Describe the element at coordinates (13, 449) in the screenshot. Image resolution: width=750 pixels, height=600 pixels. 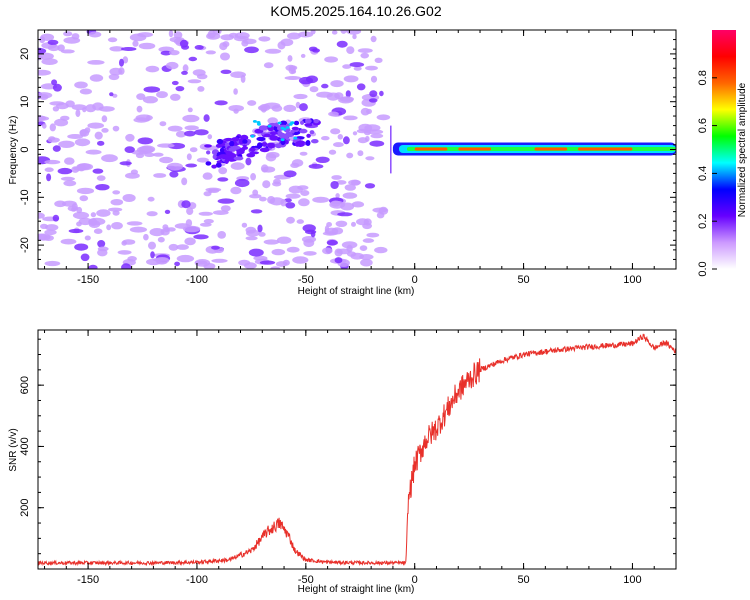
I see `y-axis-label: SNR (v/v)` at that location.